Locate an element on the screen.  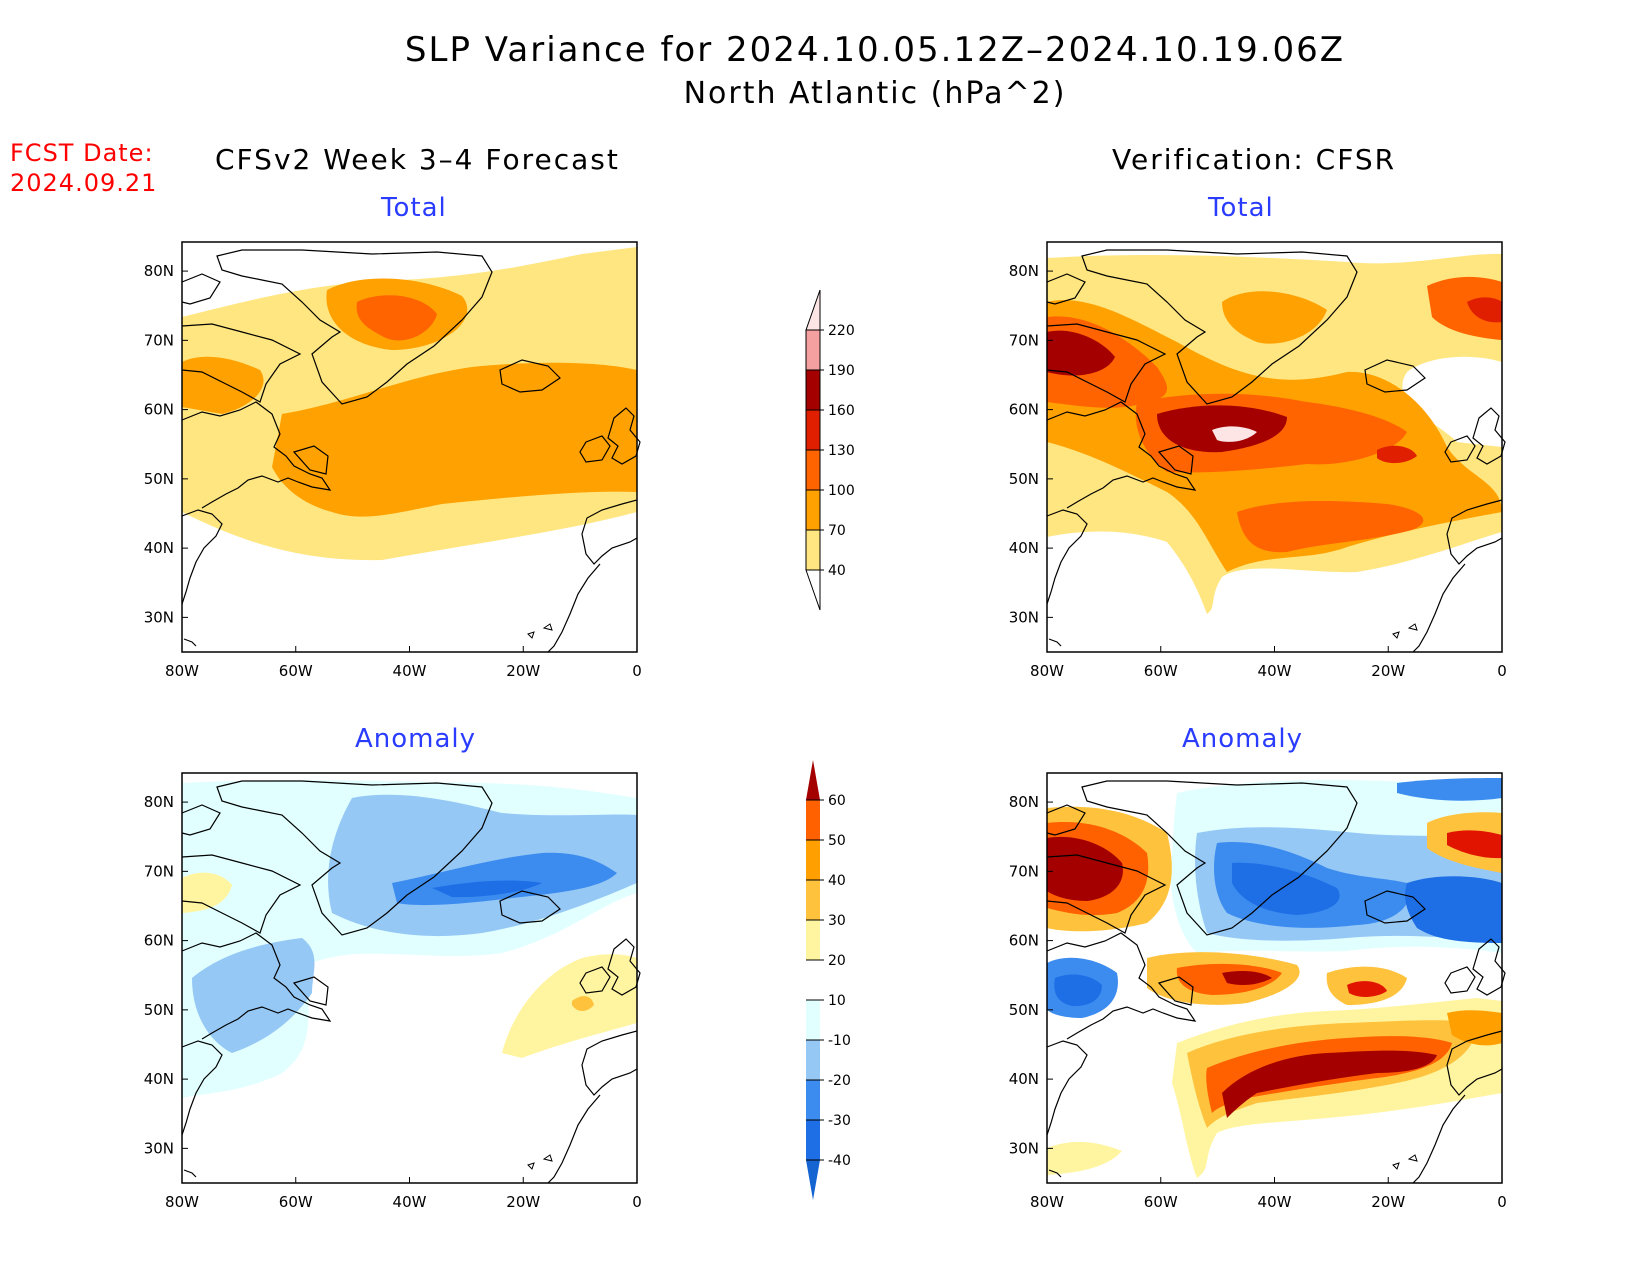
colorbar-total-label: 220 is located at coordinates (841, 331).